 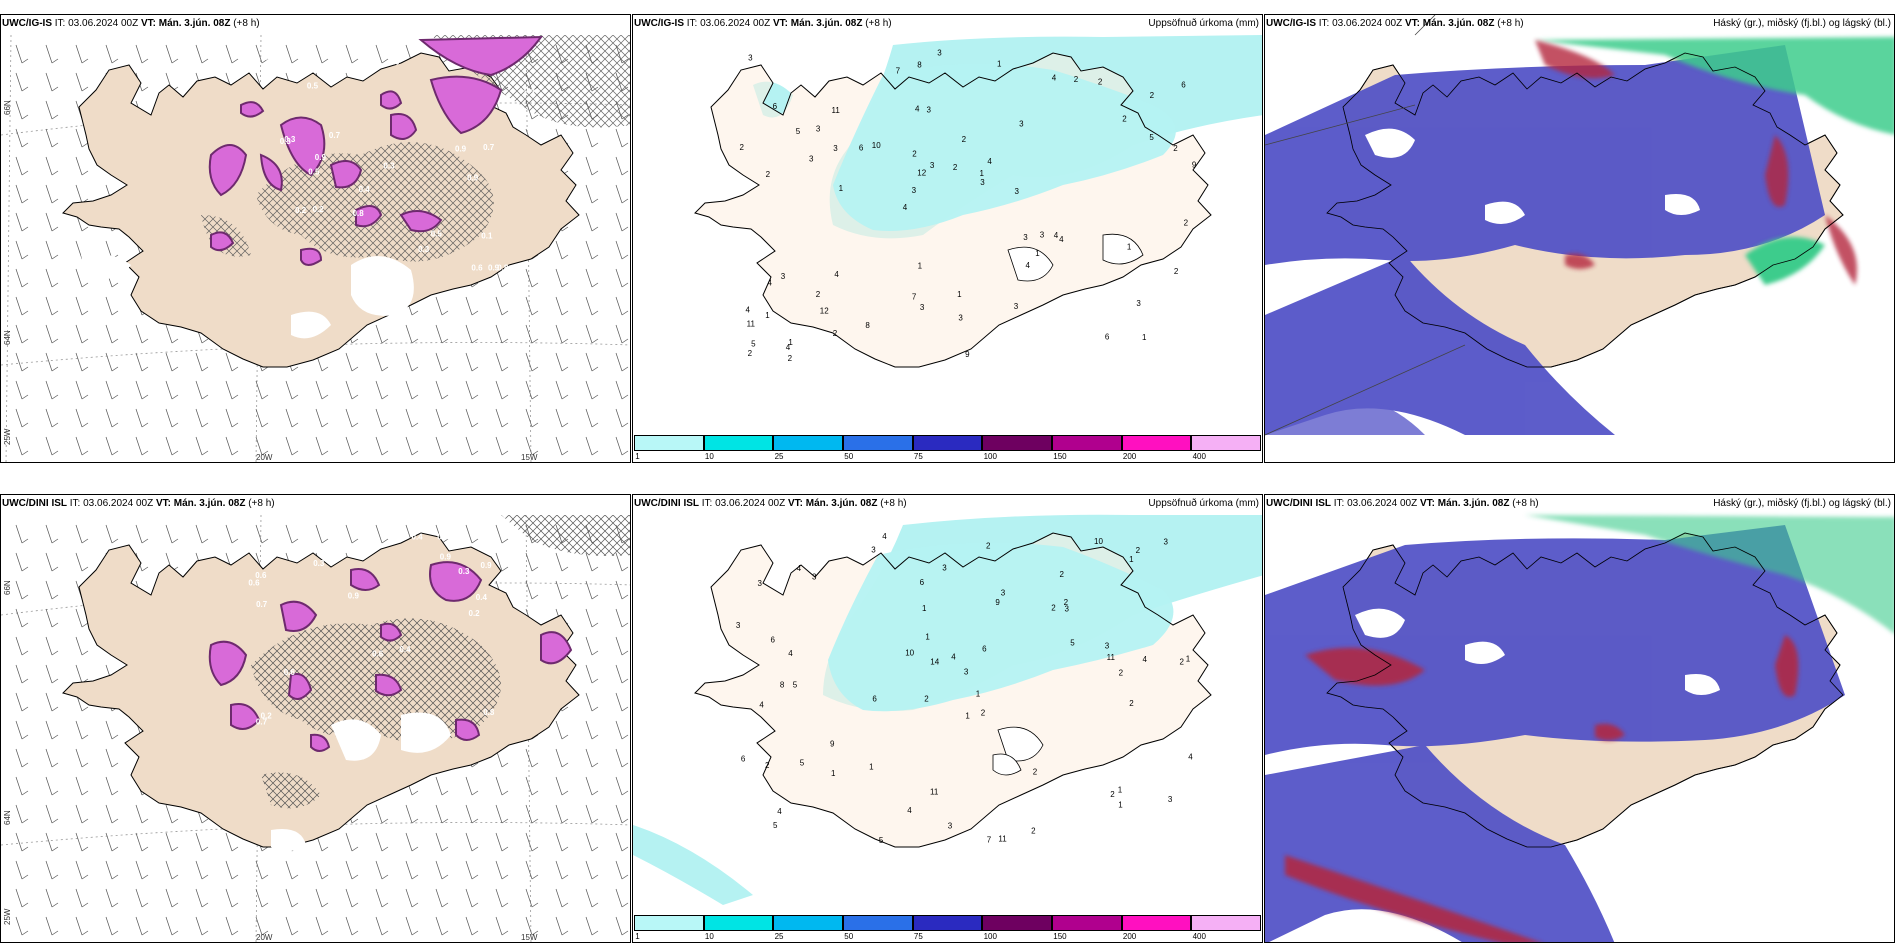 I want to click on cloud-value: 0.7, so click(x=489, y=147).